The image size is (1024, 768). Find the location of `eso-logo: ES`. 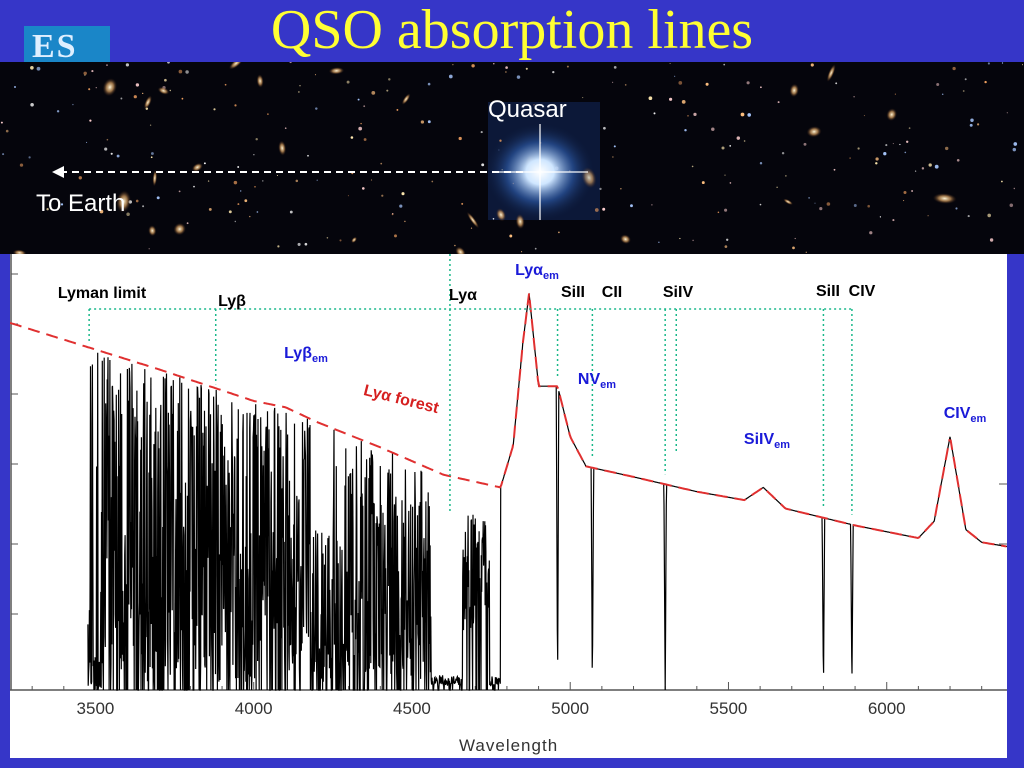

eso-logo: ES is located at coordinates (67, 44).